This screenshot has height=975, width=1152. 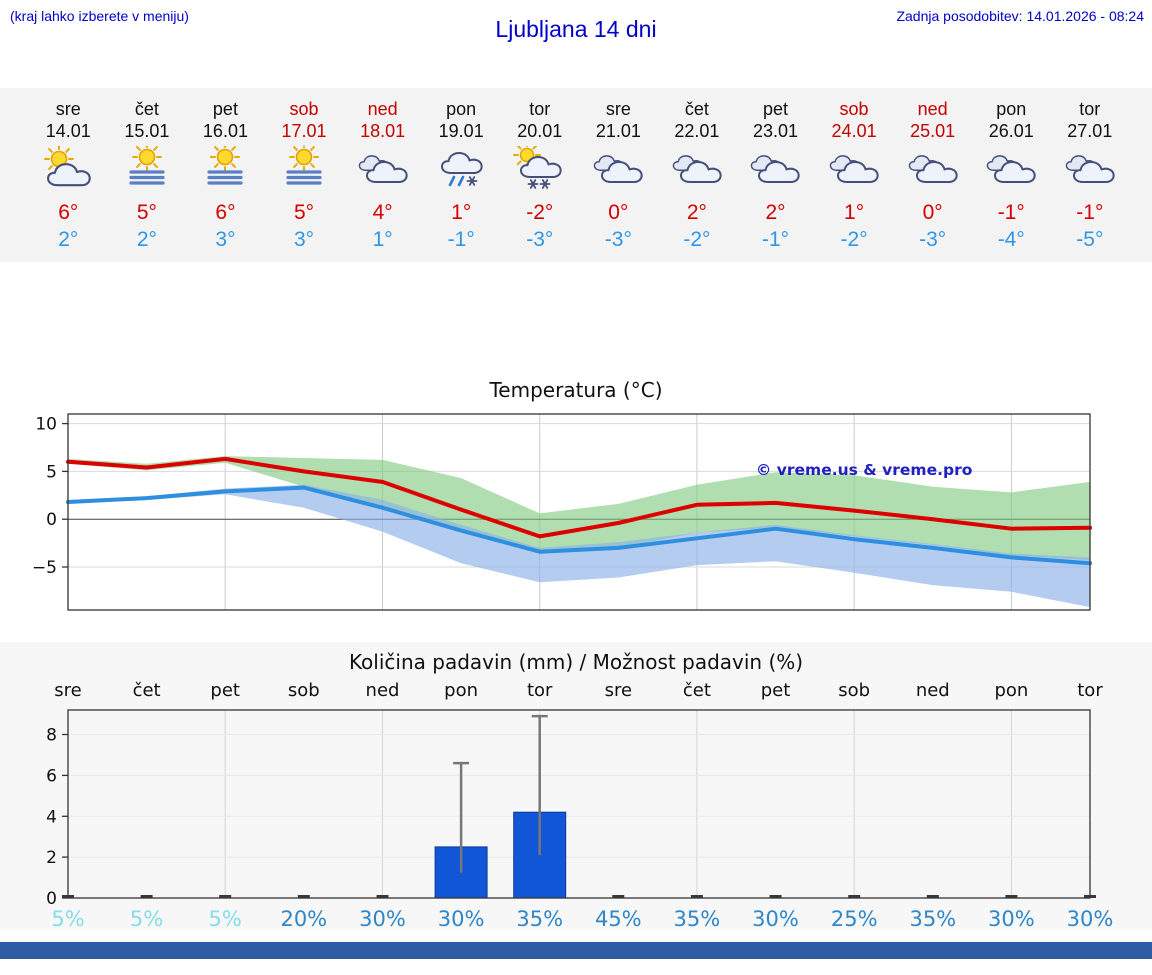 I want to click on svg-text: pet, so click(x=225, y=690).